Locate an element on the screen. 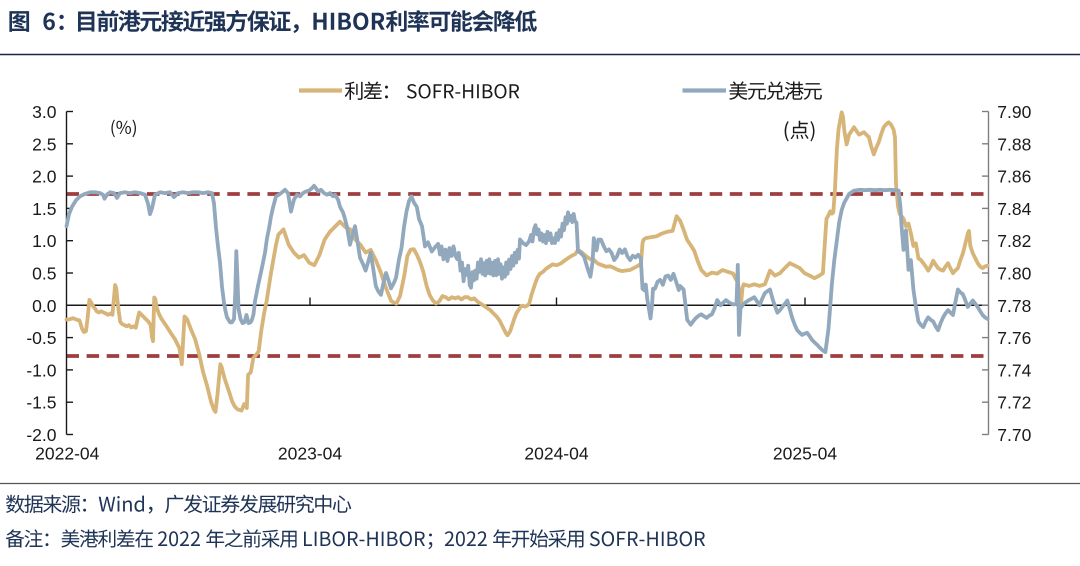 This screenshot has width=1080, height=566. svg-text: 0.5 is located at coordinates (44, 274).